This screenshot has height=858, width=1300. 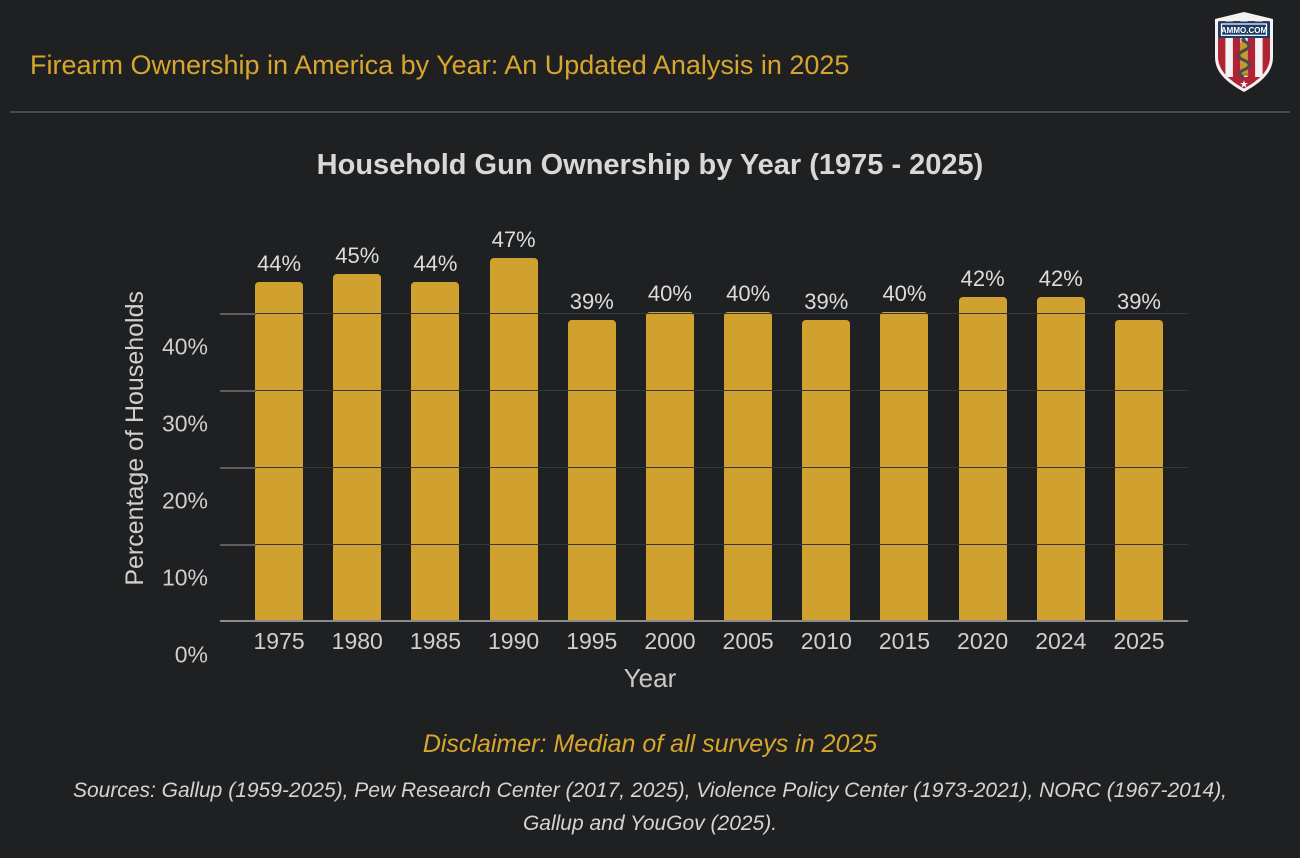 I want to click on bar-2025, so click(x=1138, y=470).